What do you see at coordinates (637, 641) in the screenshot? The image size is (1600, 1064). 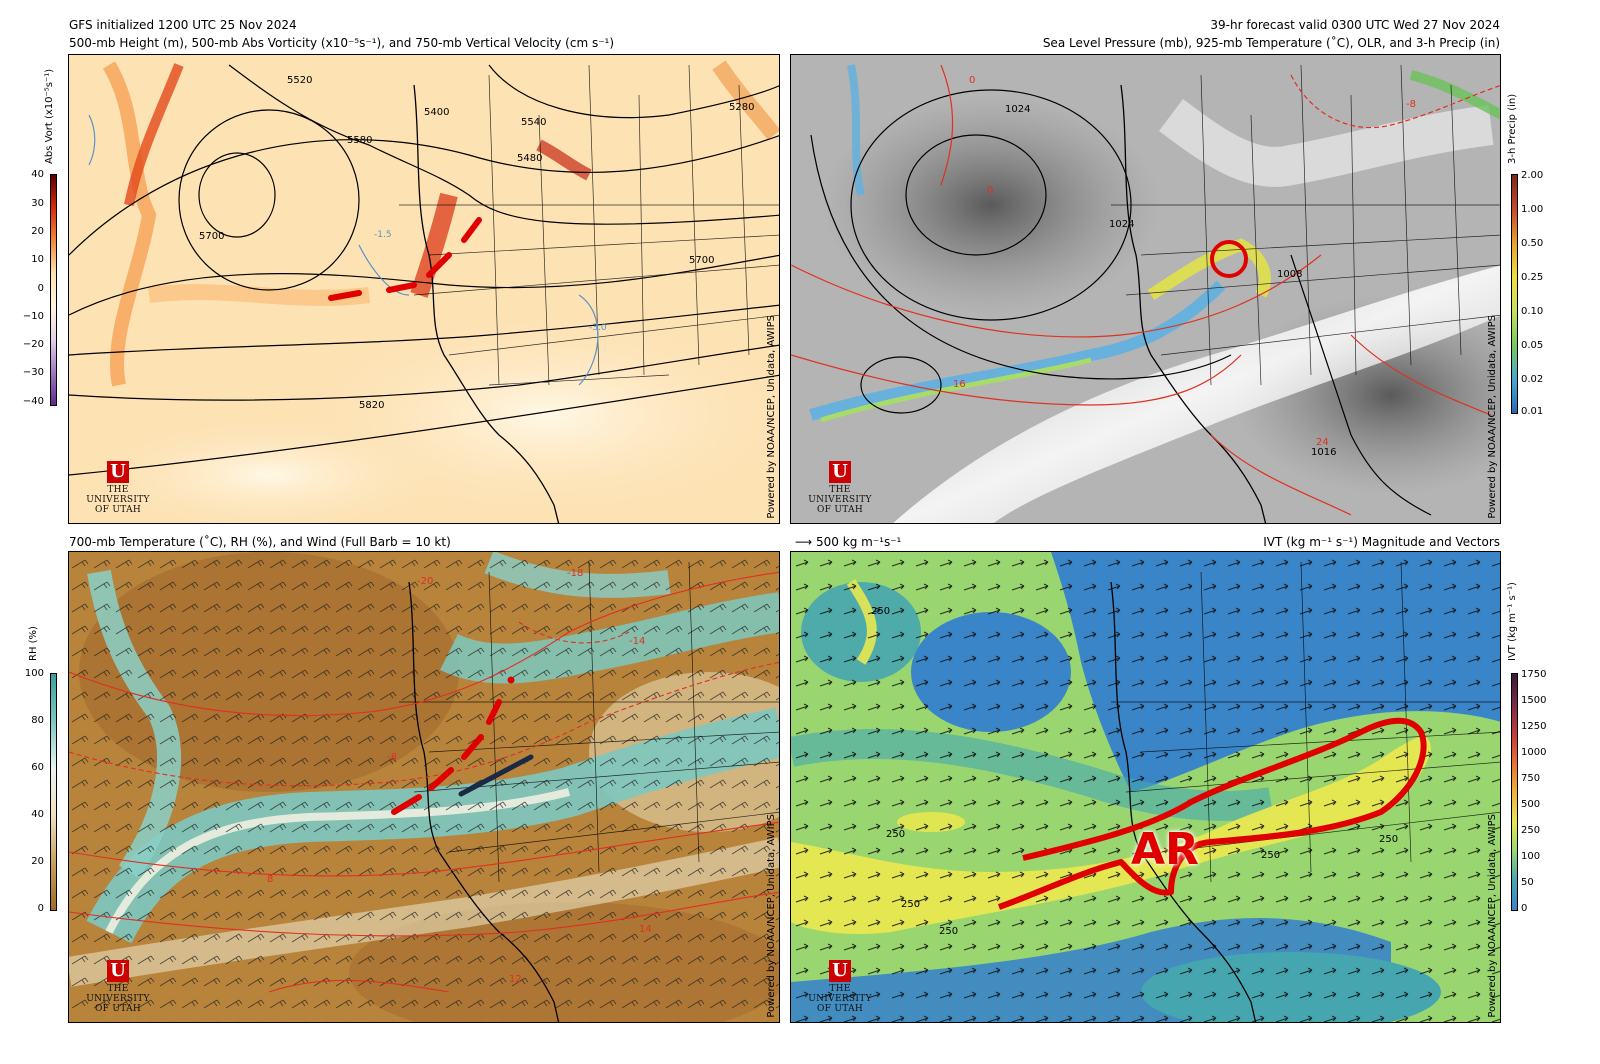 I see `contour-label: -14` at bounding box center [637, 641].